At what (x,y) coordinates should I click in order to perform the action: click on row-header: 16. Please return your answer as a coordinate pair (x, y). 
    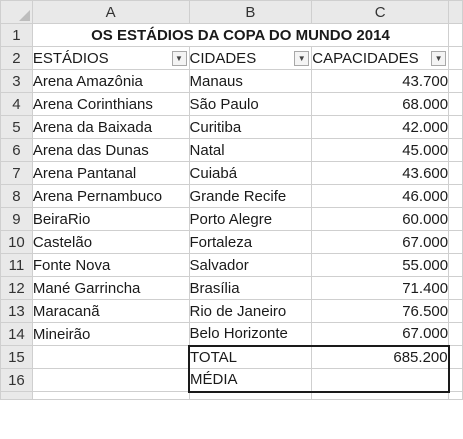
    Looking at the image, I should click on (16, 380).